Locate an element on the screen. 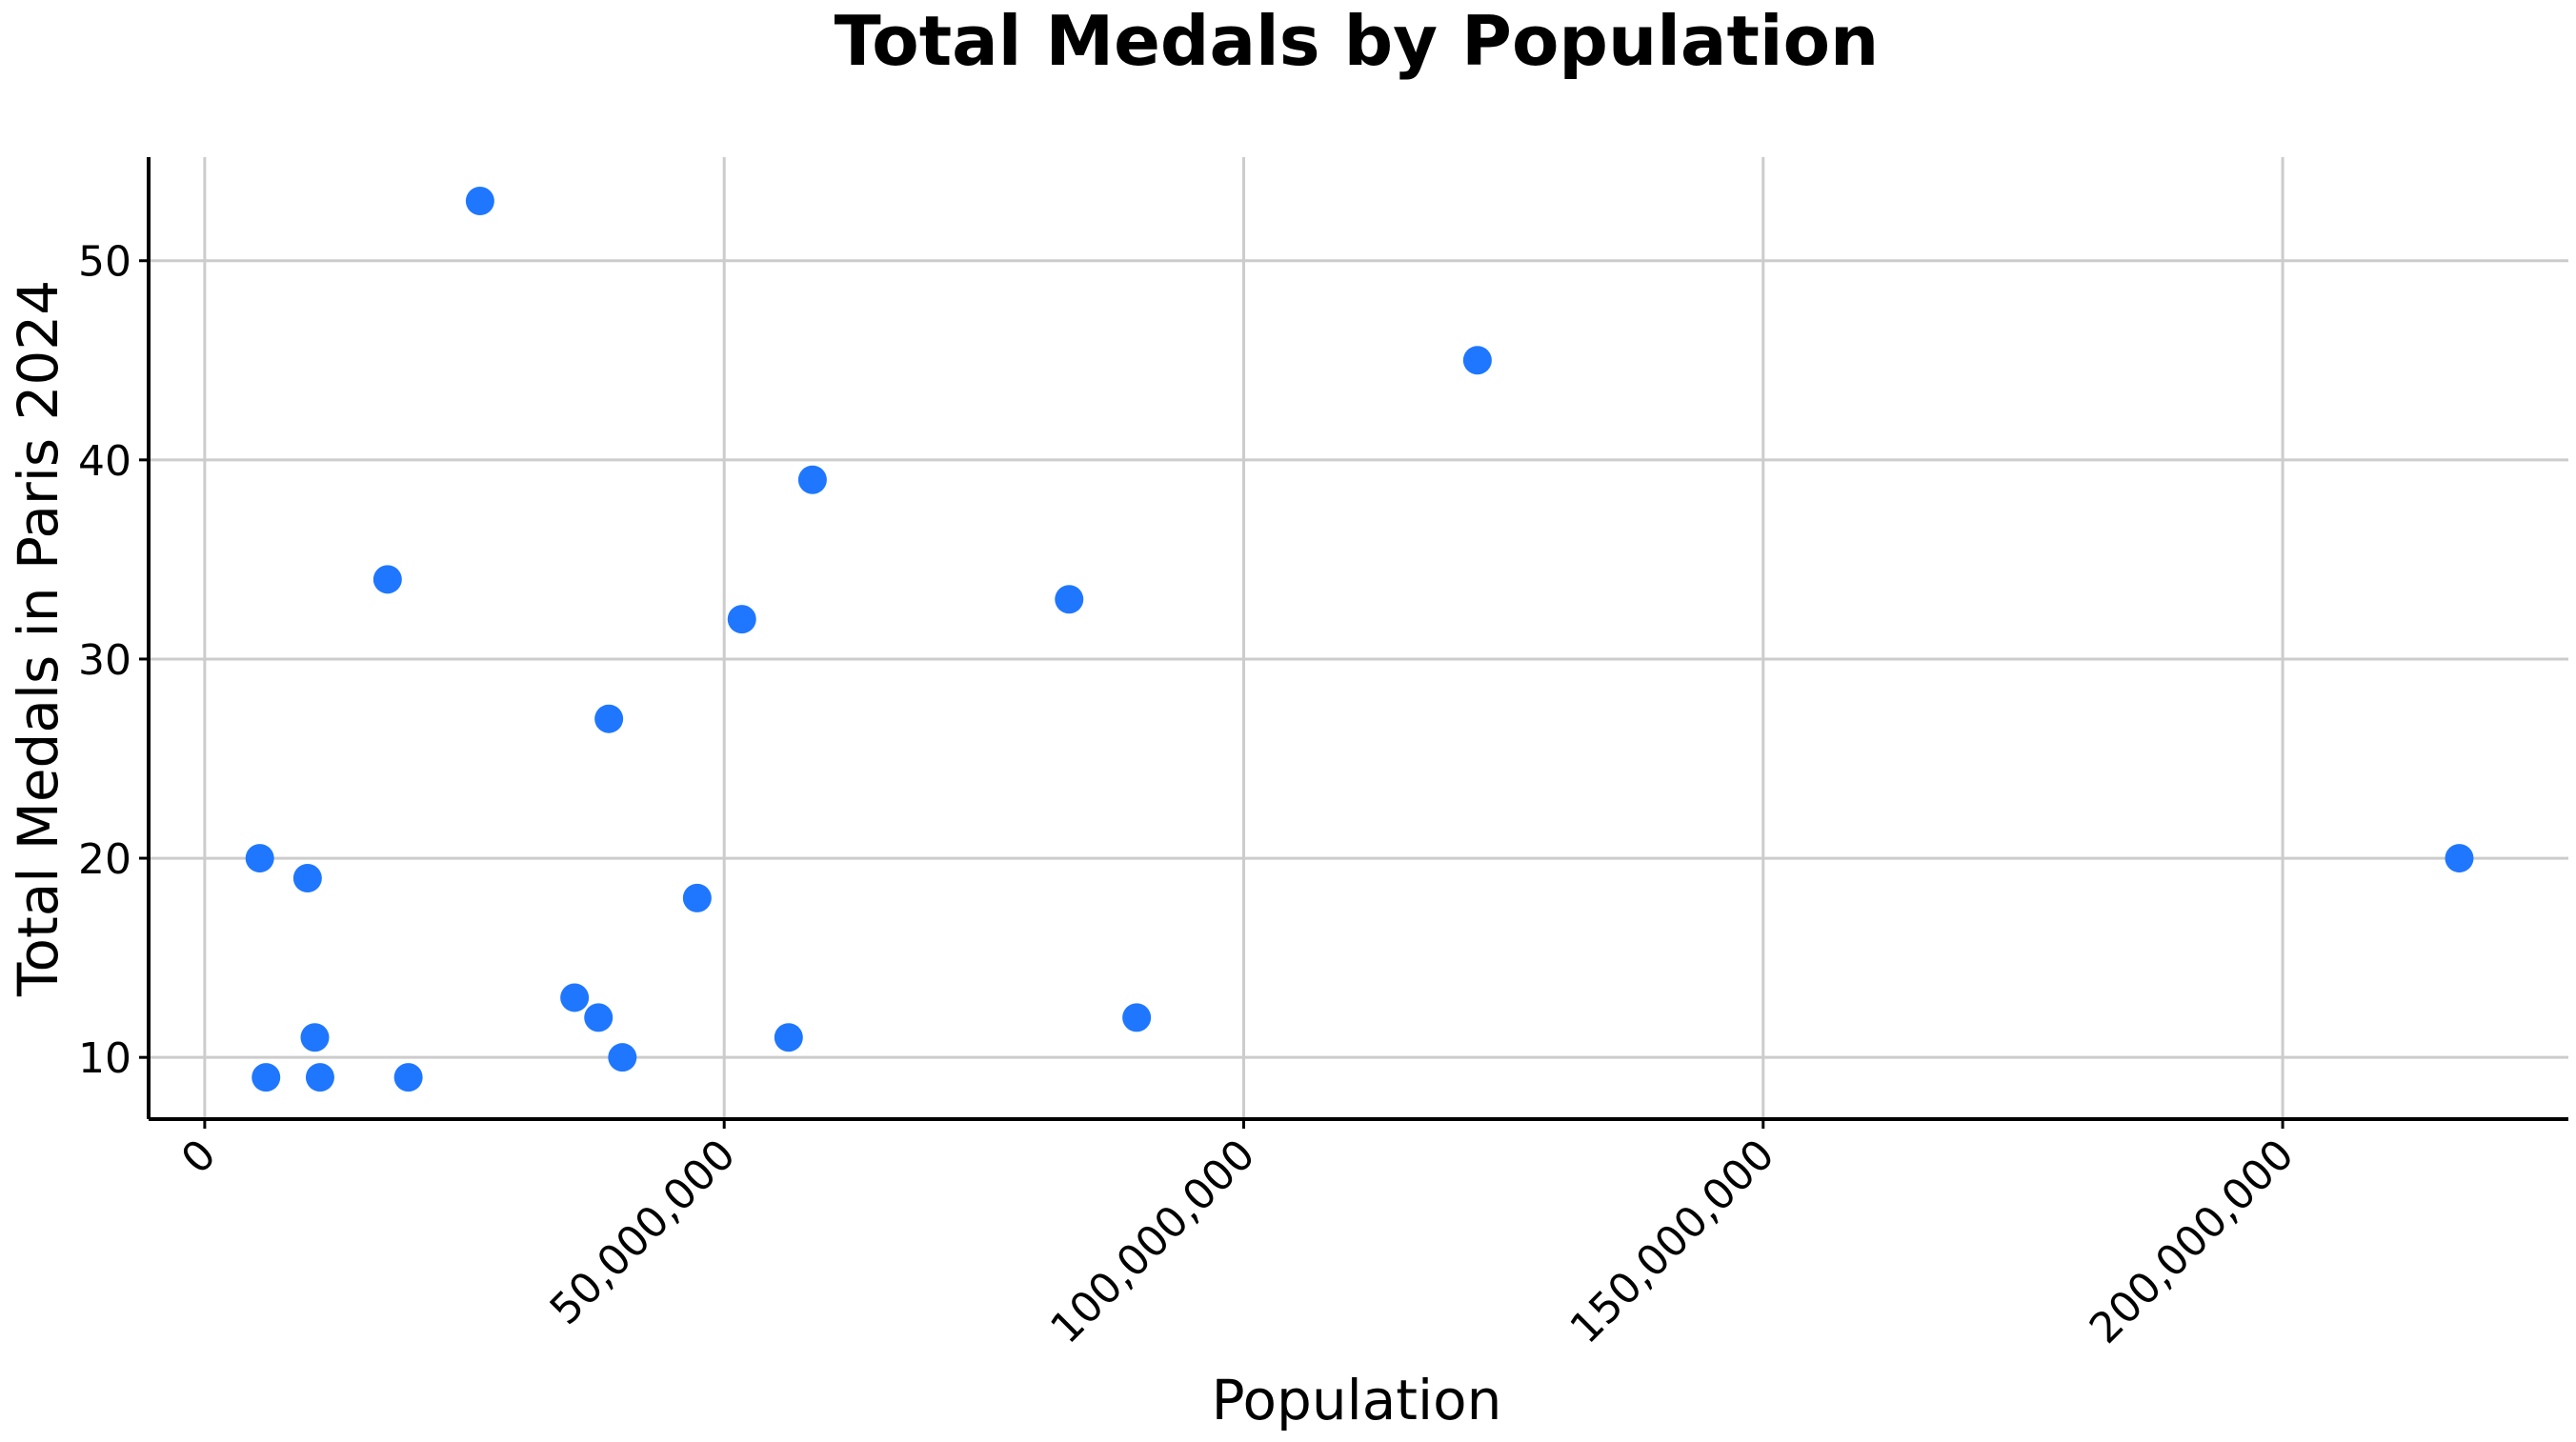 This screenshot has height=1442, width=2576. y-tick-label: 10 is located at coordinates (104, 1058).